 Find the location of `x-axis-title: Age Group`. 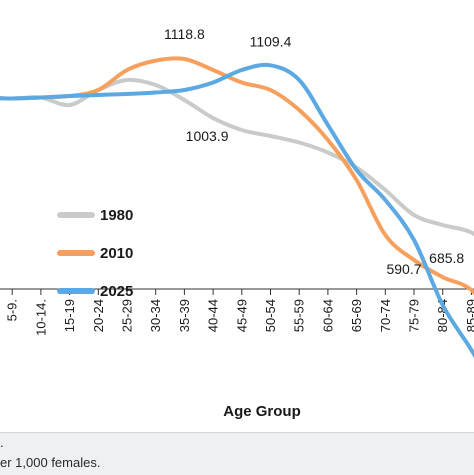

x-axis-title: Age Group is located at coordinates (262, 411).